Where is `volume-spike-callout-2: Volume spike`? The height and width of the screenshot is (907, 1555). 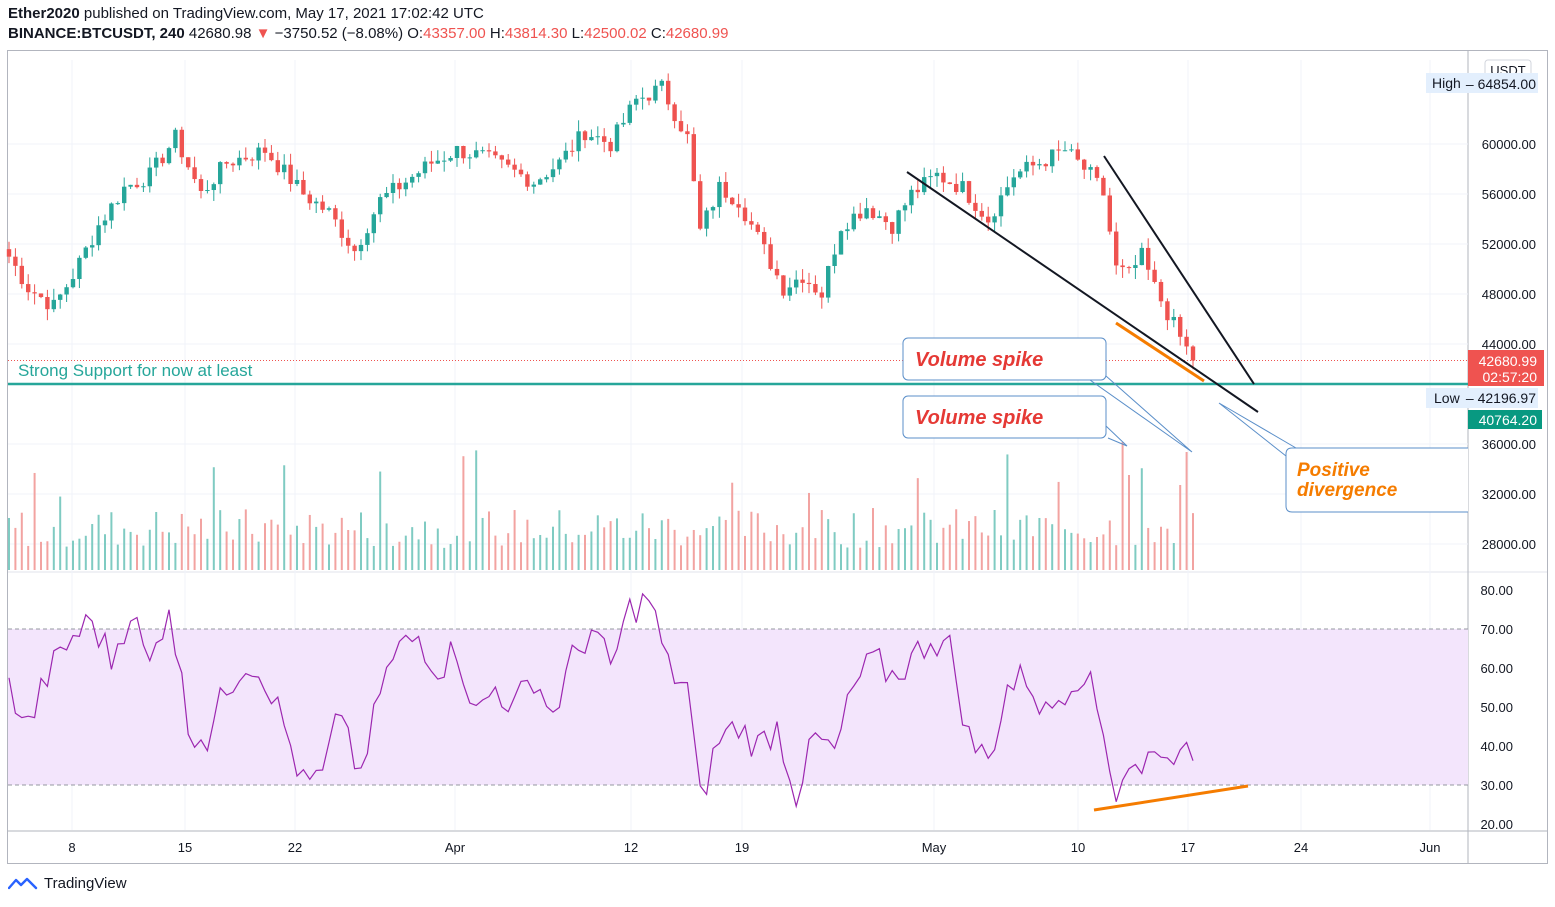
volume-spike-callout-2: Volume spike is located at coordinates (1015, 421).